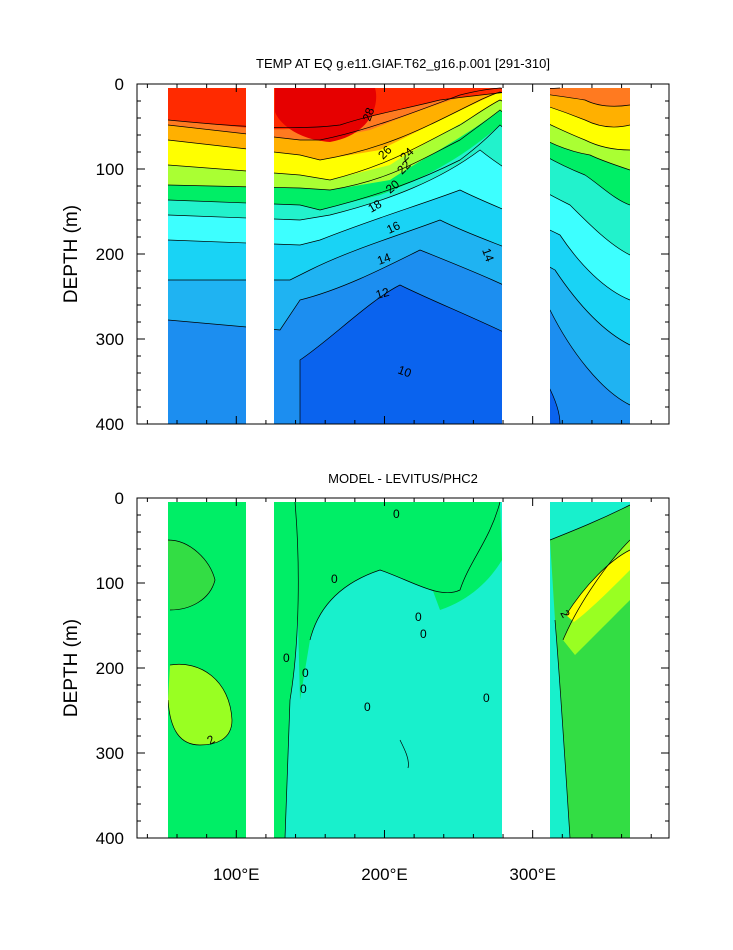  I want to click on contour-label-12: 12, so click(382, 293).